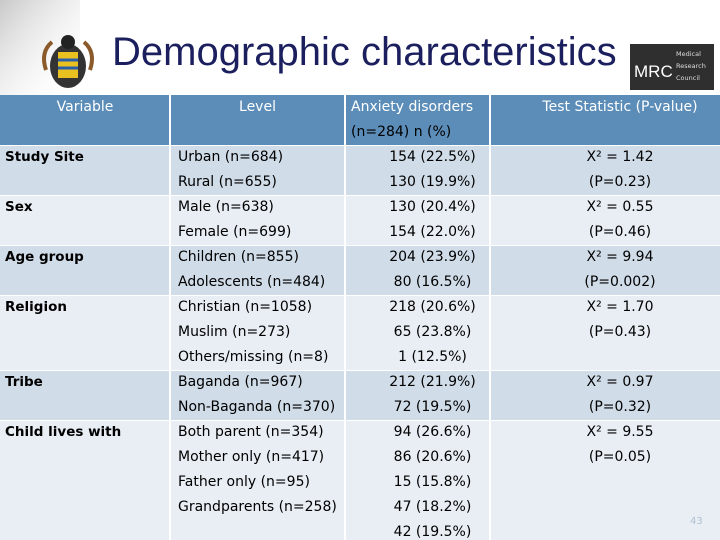 This screenshot has width=720, height=540. I want to click on level-cell: Others/missing (n=8), so click(253, 357).